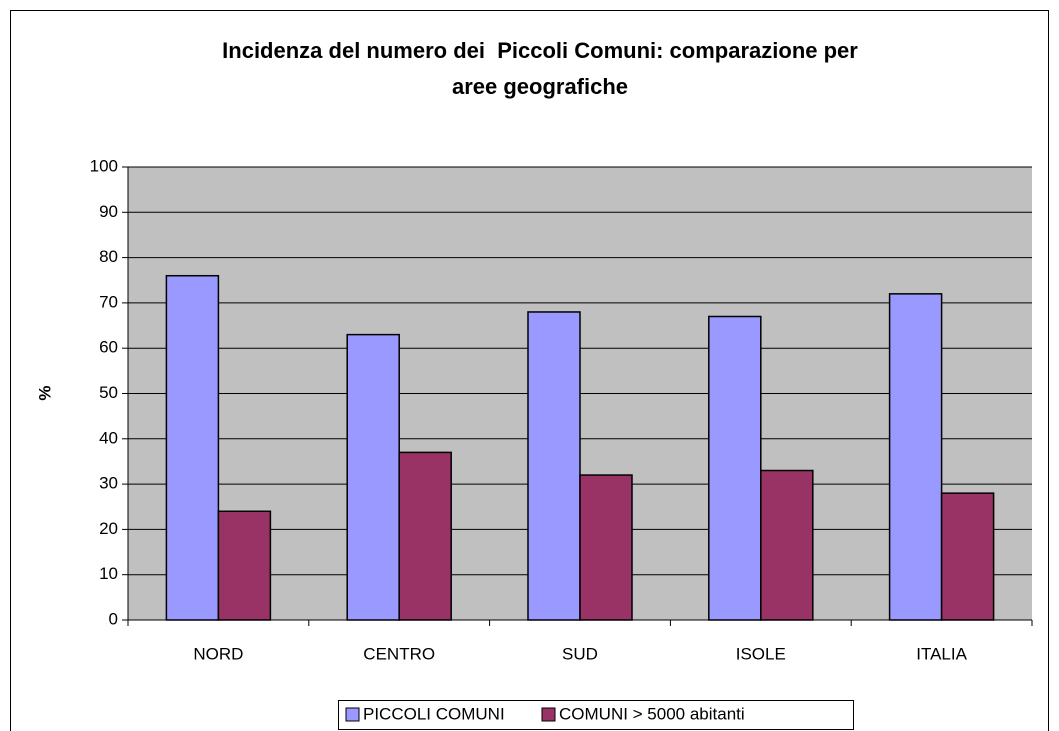  What do you see at coordinates (108, 528) in the screenshot?
I see `y-tick-label: 20` at bounding box center [108, 528].